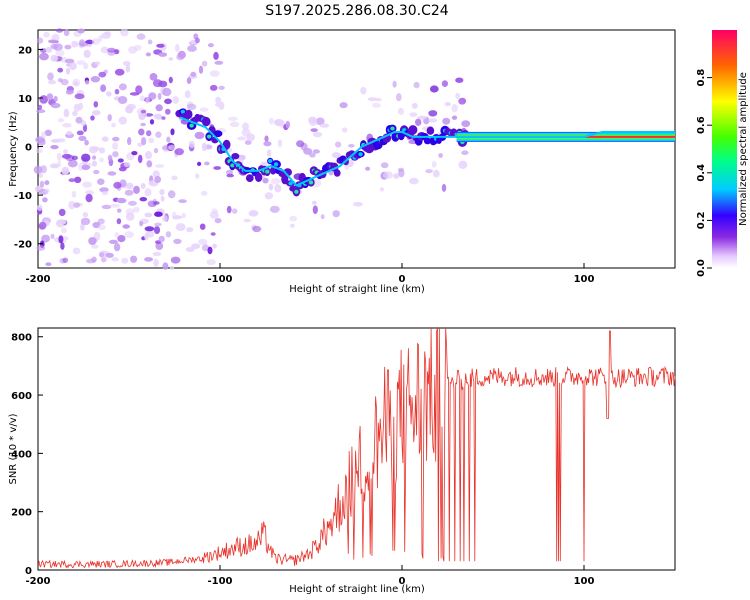 The image size is (750, 600). Describe the element at coordinates (25, 99) in the screenshot. I see `y-tick-label: 10` at that location.